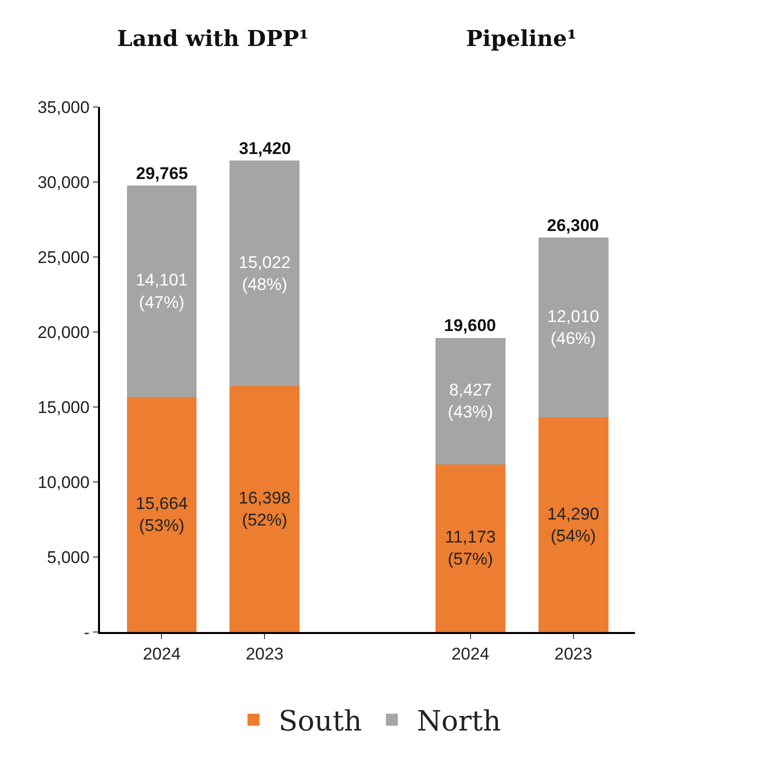 The image size is (767, 762). What do you see at coordinates (64, 407) in the screenshot?
I see `y-tick-label: 15,000` at bounding box center [64, 407].